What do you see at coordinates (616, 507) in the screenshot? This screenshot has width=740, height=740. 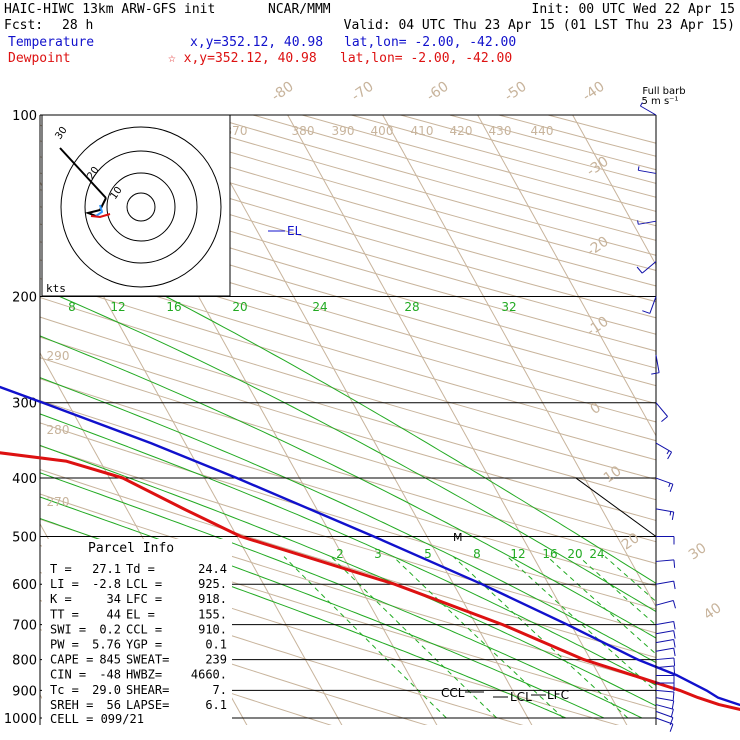 I see `plot-boundary-line` at bounding box center [616, 507].